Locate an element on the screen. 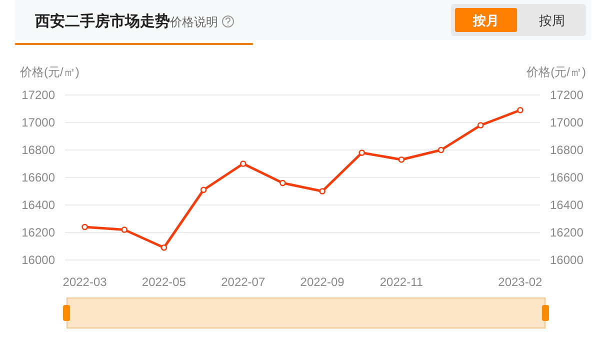 The width and height of the screenshot is (606, 338). y-tick-label: 17000 is located at coordinates (39, 123).